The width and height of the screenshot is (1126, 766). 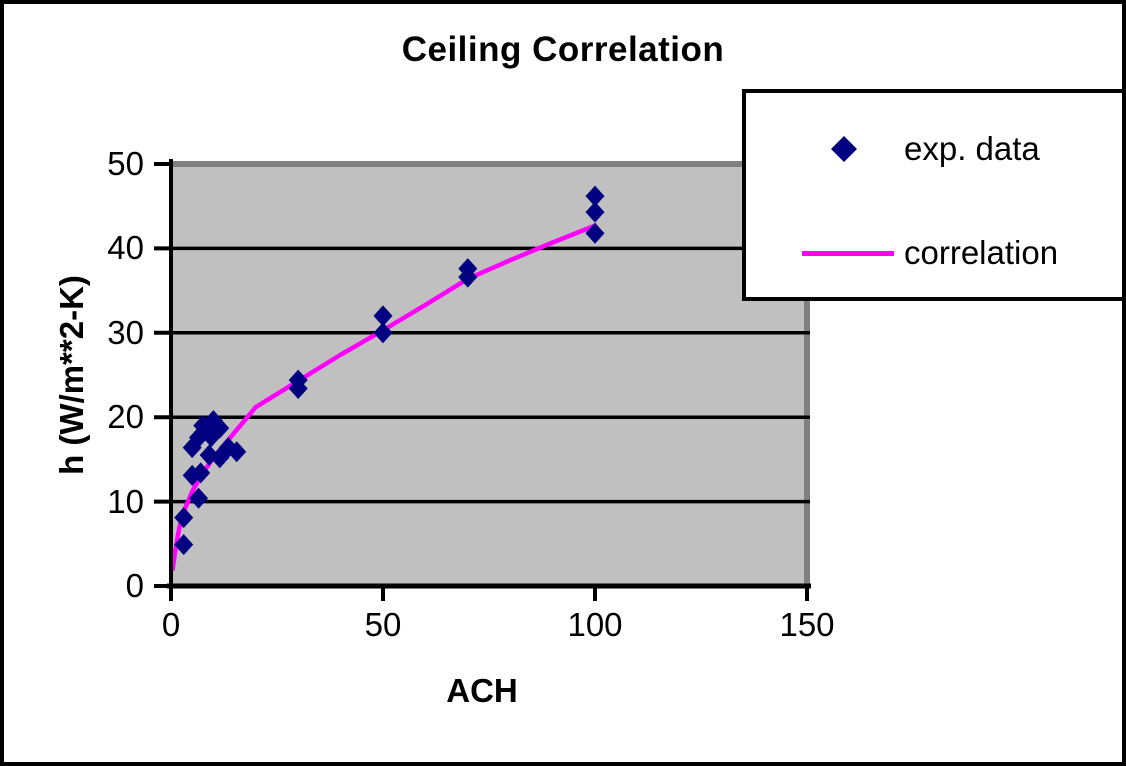 What do you see at coordinates (71, 375) in the screenshot?
I see `y-axis-title: h (W/m**2-K)` at bounding box center [71, 375].